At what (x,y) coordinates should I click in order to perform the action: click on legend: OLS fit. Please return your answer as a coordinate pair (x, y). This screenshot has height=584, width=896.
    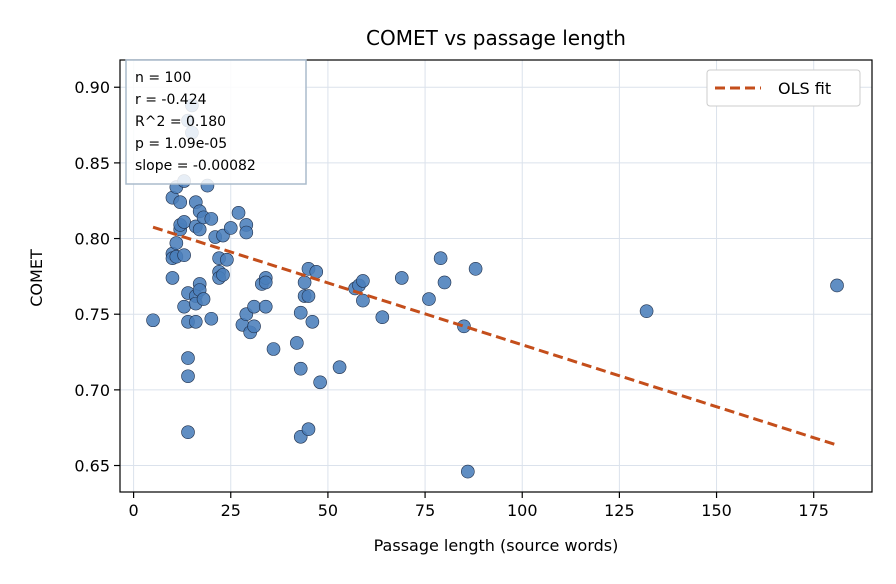
    Looking at the image, I should click on (783, 88).